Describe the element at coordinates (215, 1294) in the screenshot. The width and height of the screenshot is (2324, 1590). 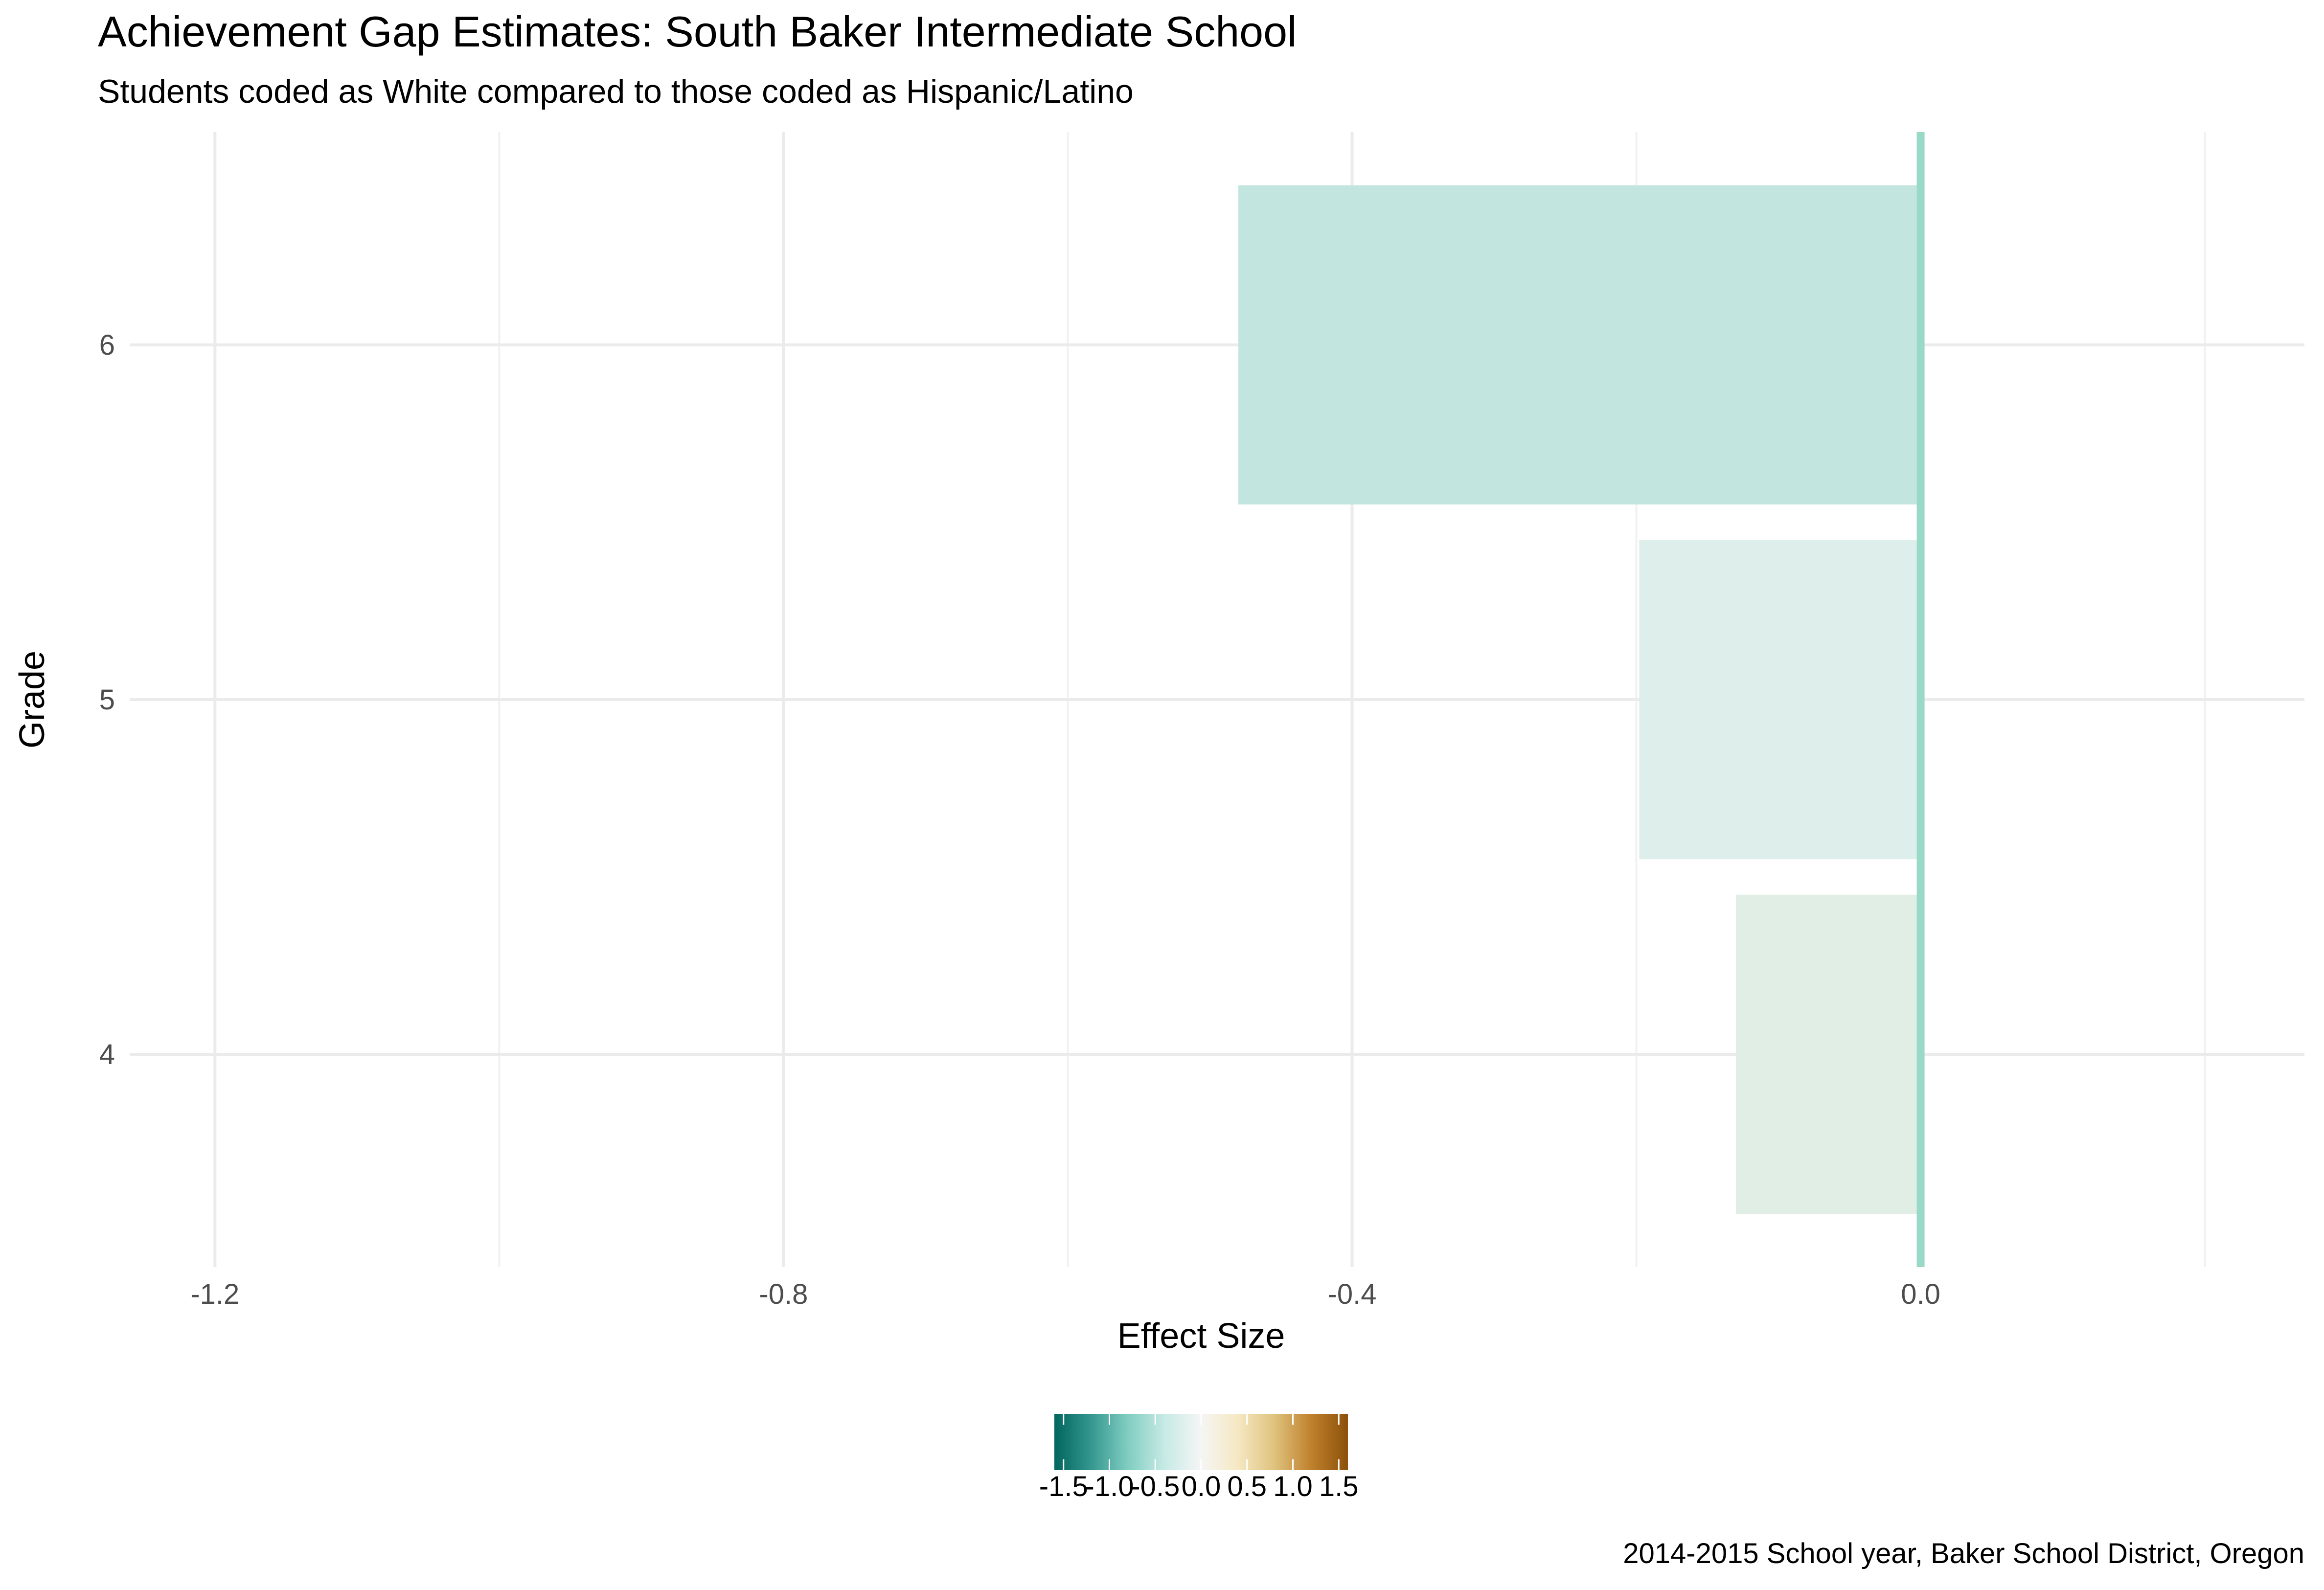
I see `x-tick-label: -1.2` at that location.